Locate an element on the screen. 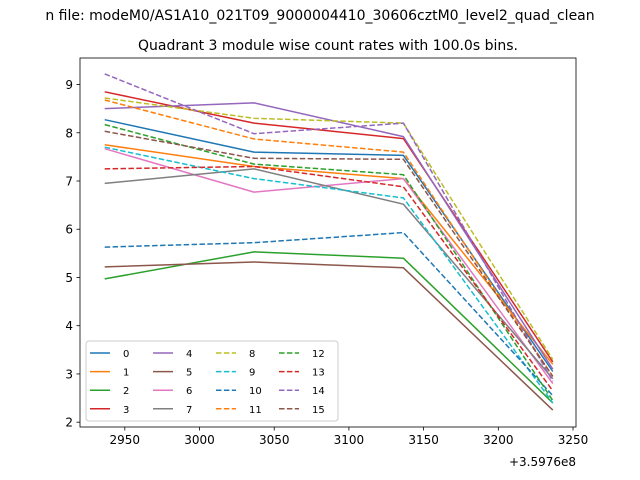  x-tick-label: 3050 is located at coordinates (274, 440).